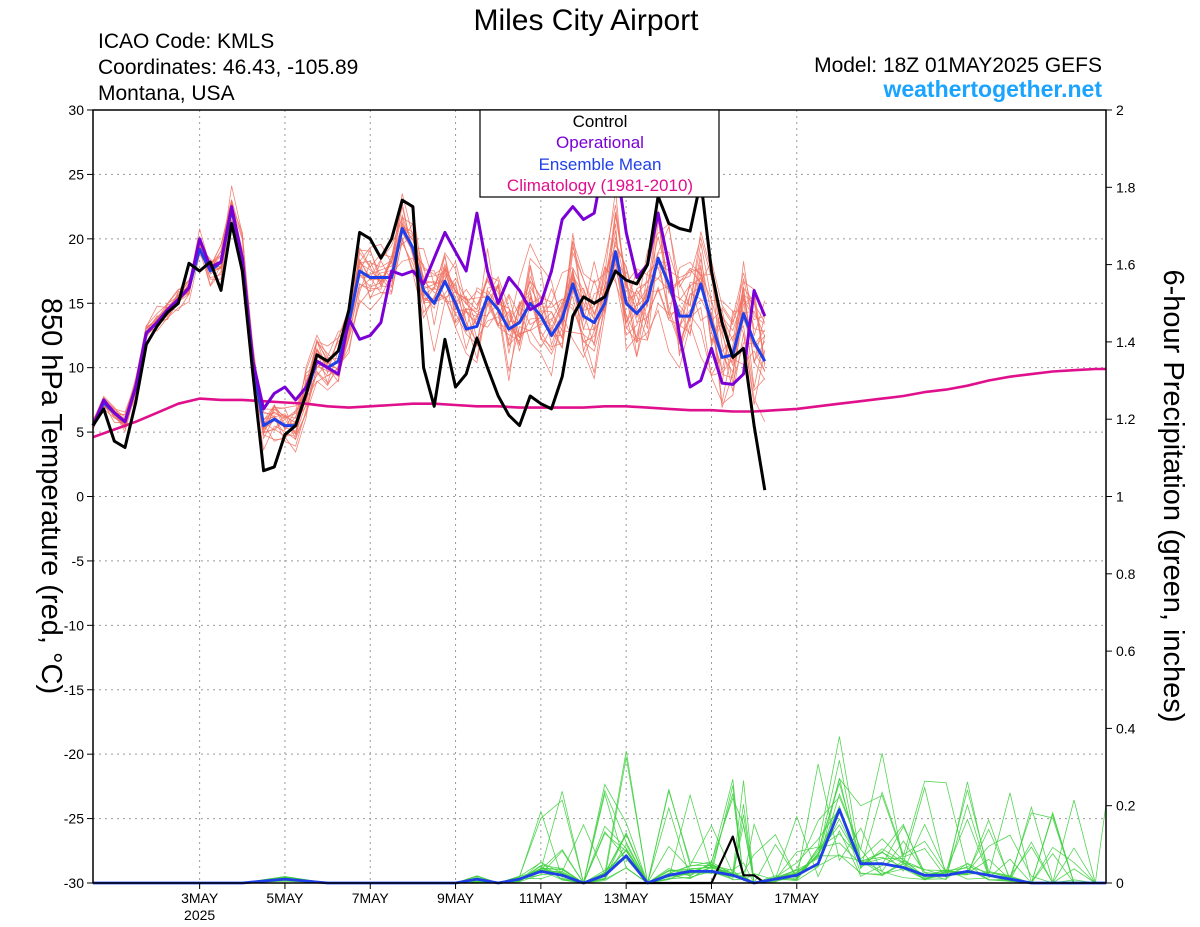  I want to click on legend-operational: Operational, so click(600, 142).